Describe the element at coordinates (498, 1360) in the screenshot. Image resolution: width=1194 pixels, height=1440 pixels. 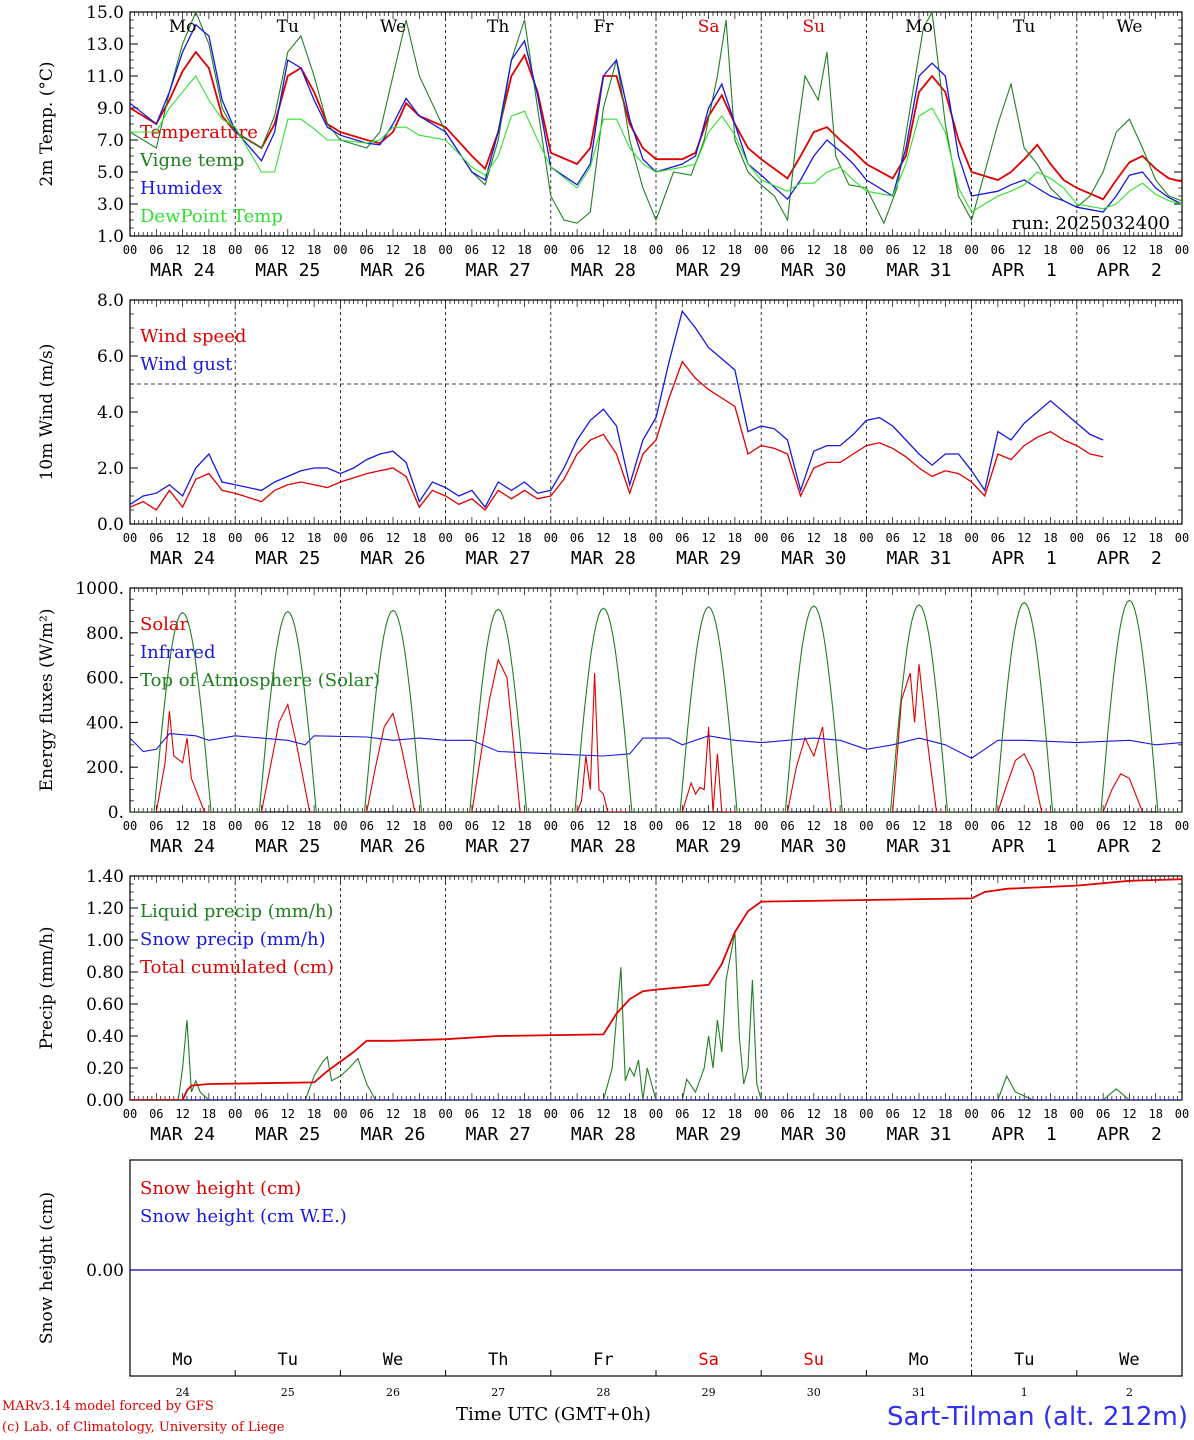
I see `day-label: Th` at that location.